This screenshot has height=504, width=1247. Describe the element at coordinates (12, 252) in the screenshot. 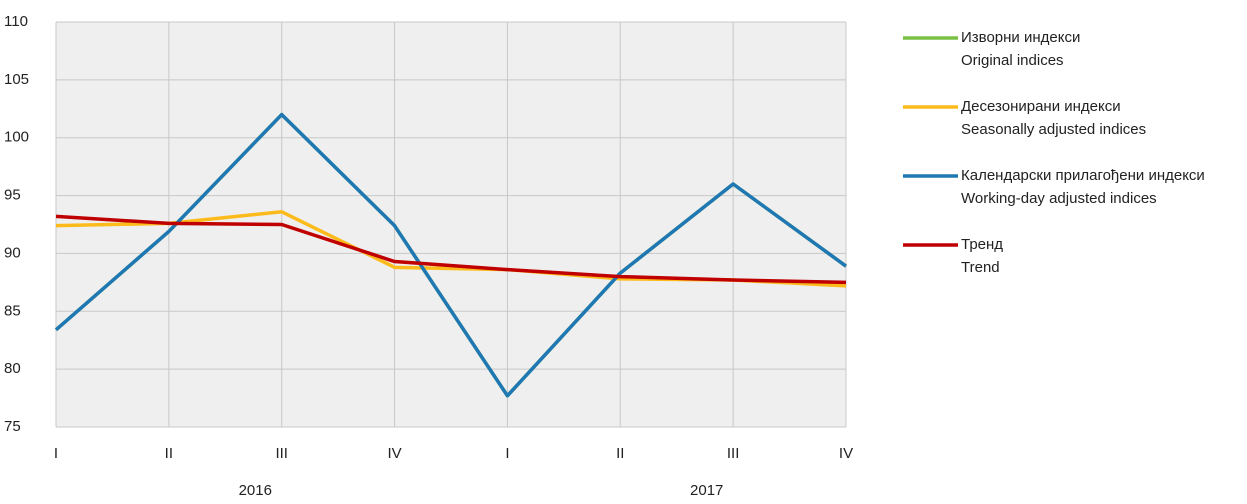

I see `y-tick-label: 90` at that location.